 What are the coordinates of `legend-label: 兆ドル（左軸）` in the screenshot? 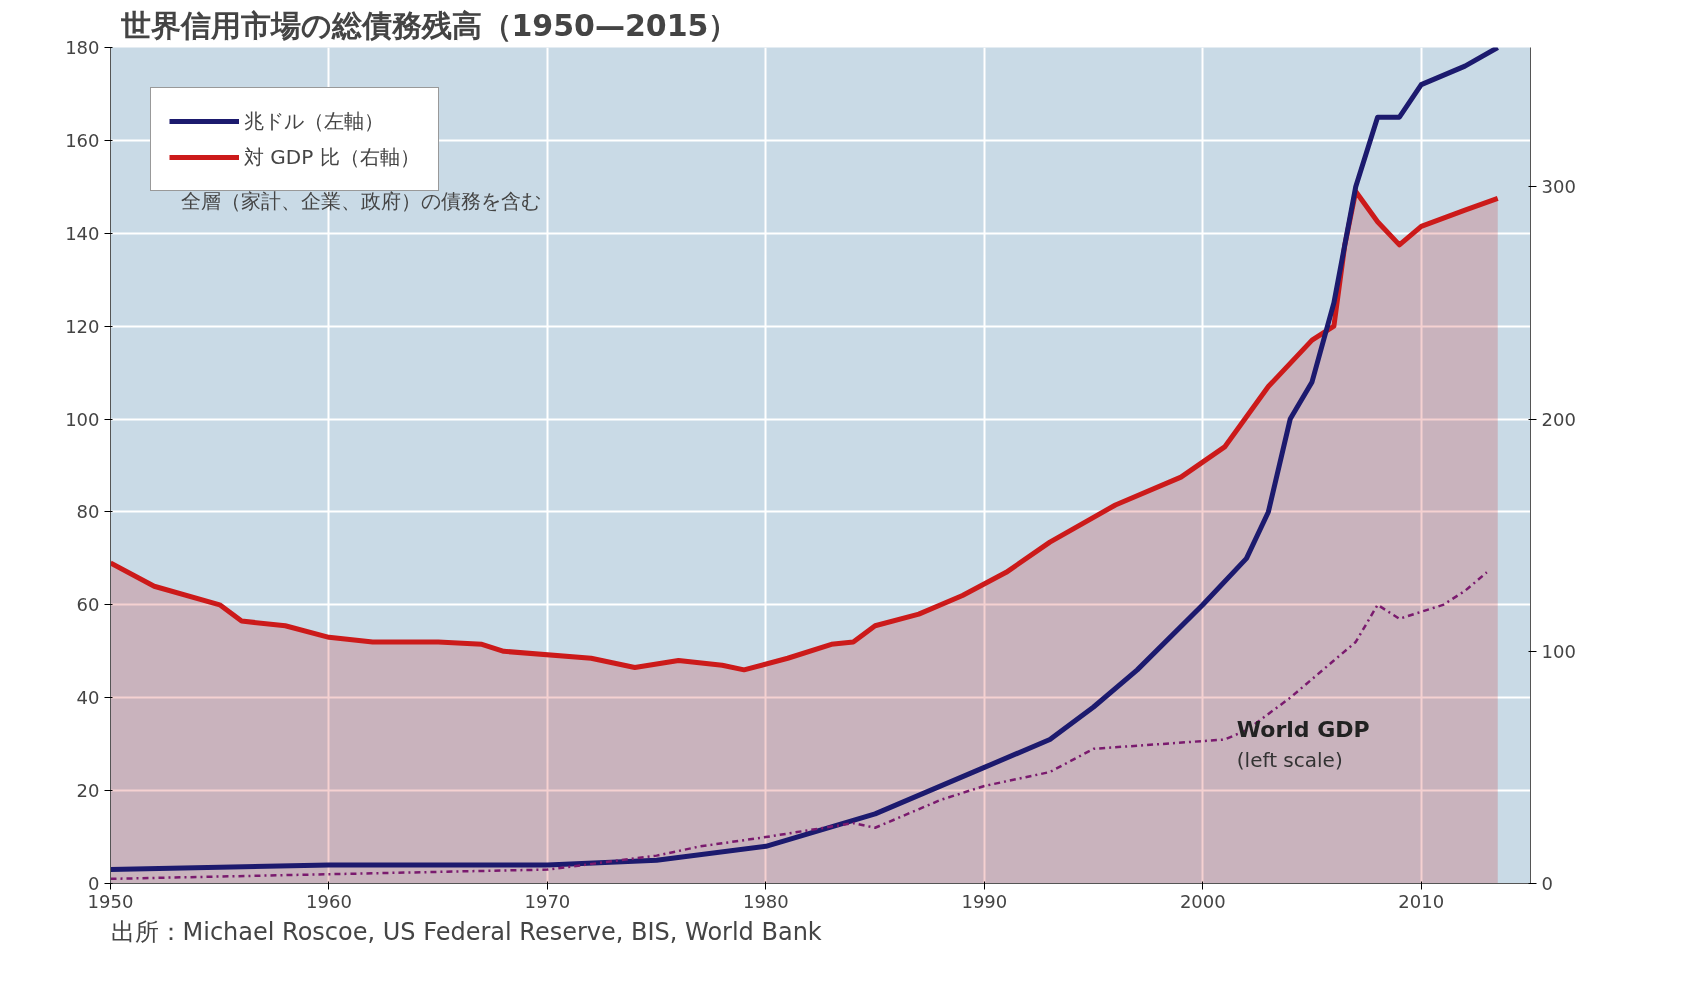 It's located at (314, 121).